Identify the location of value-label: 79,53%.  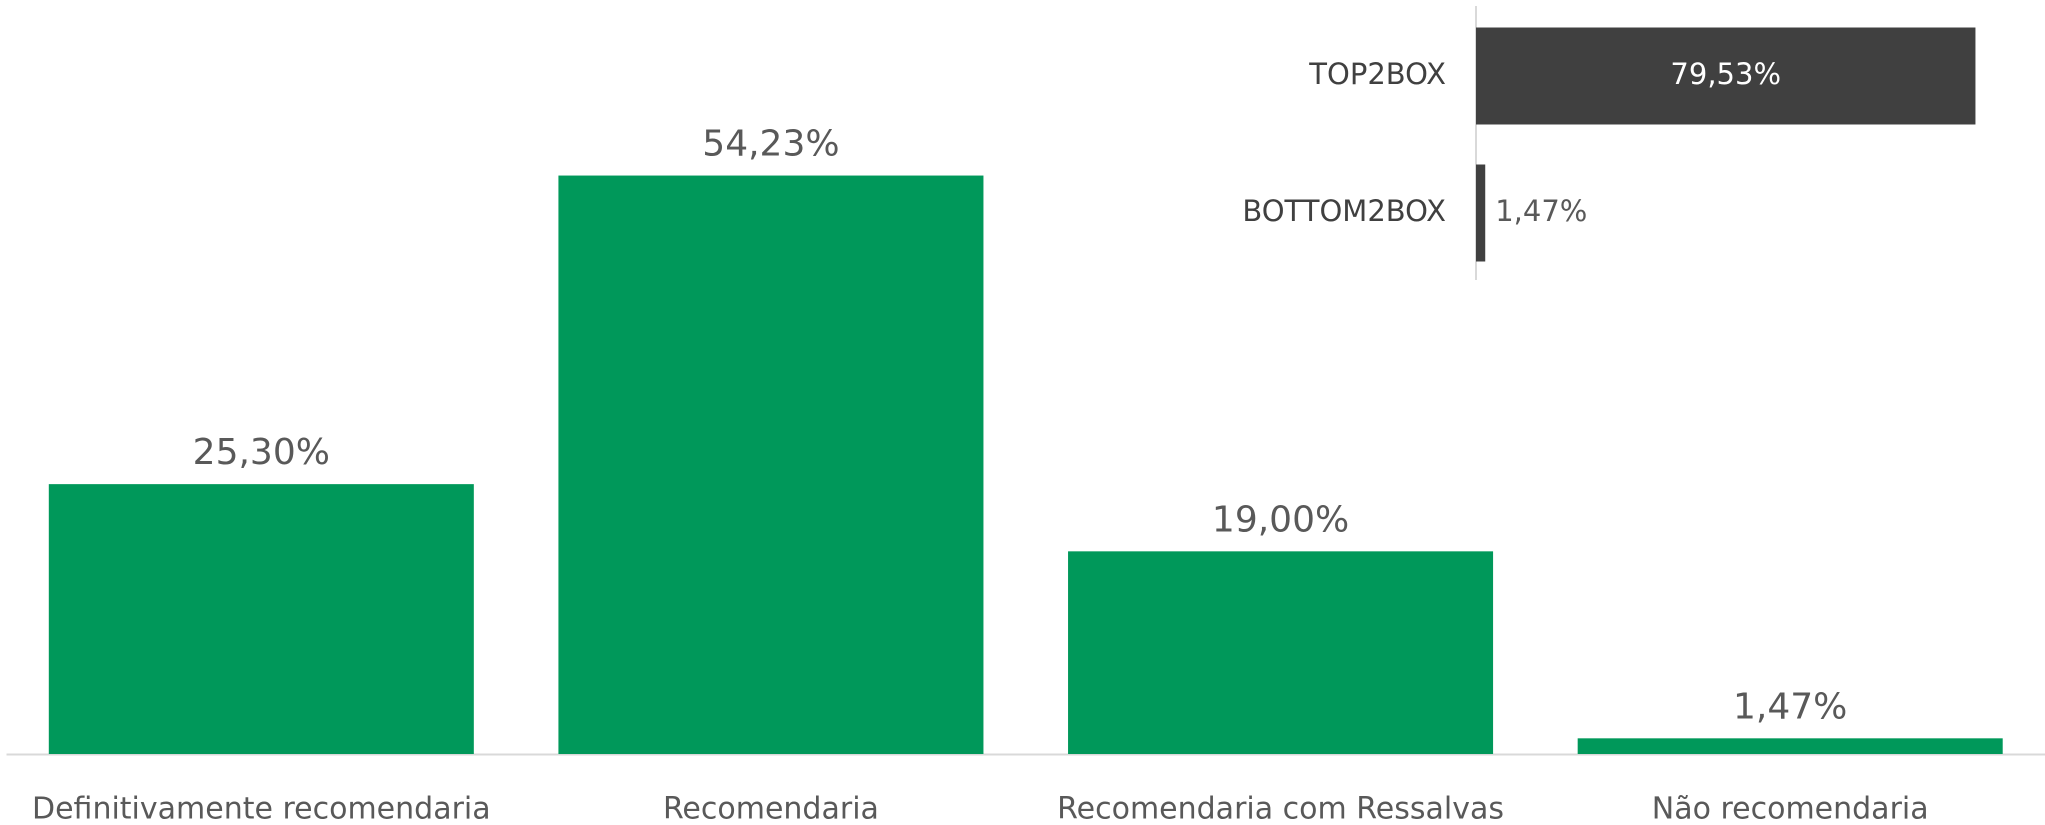
(1725, 74).